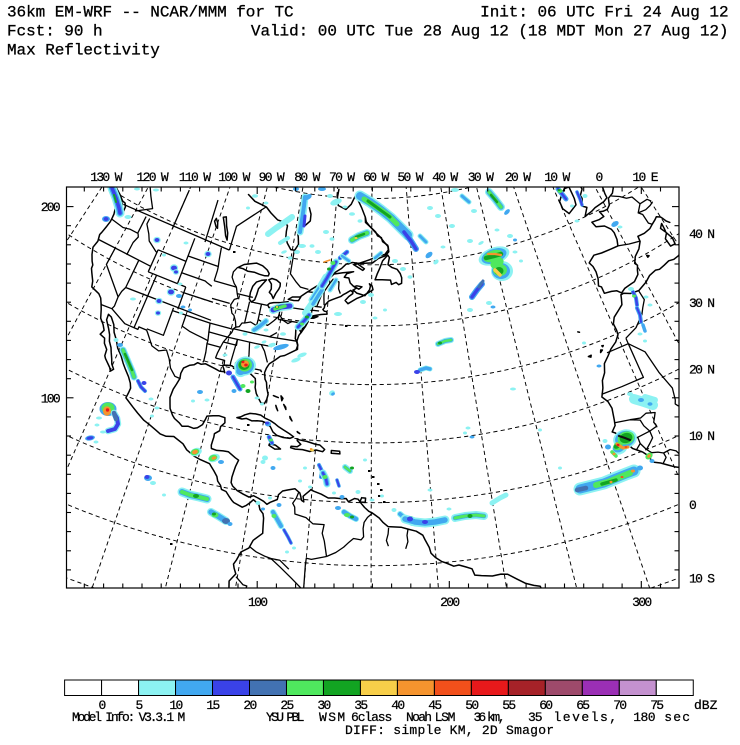  I want to click on svg-text: 10 N, so click(701, 436).